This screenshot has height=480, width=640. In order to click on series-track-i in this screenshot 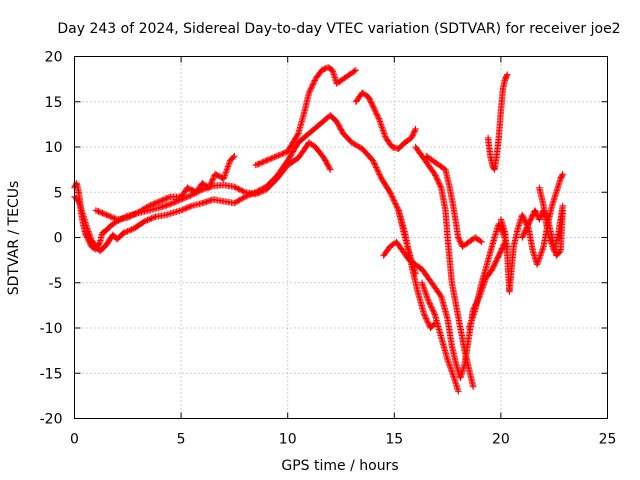, I will do `click(454, 201)`.